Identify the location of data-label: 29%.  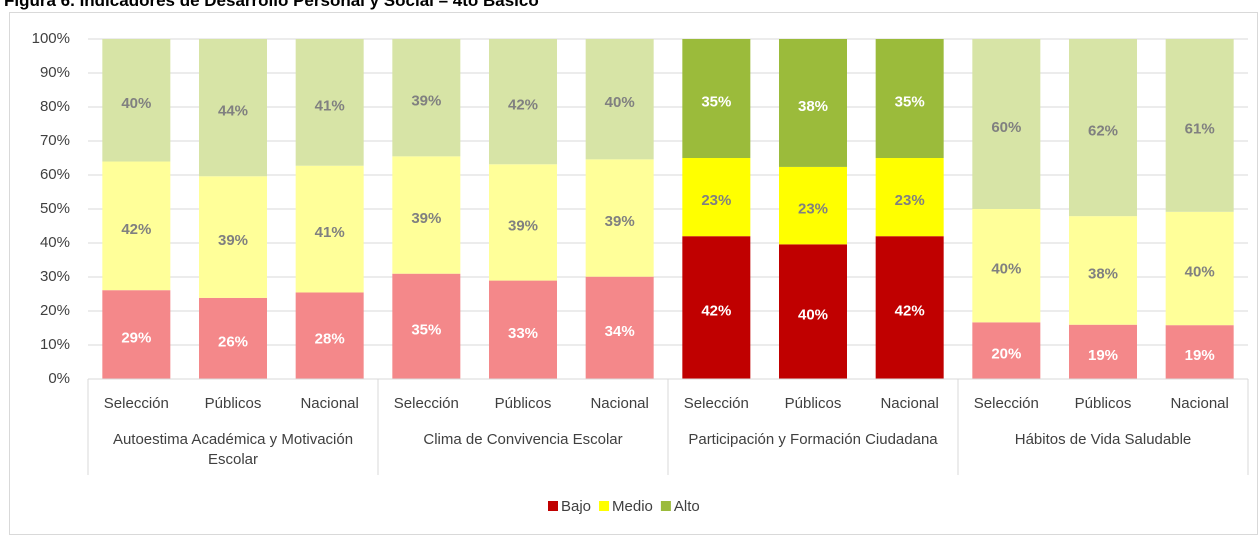
(136, 338).